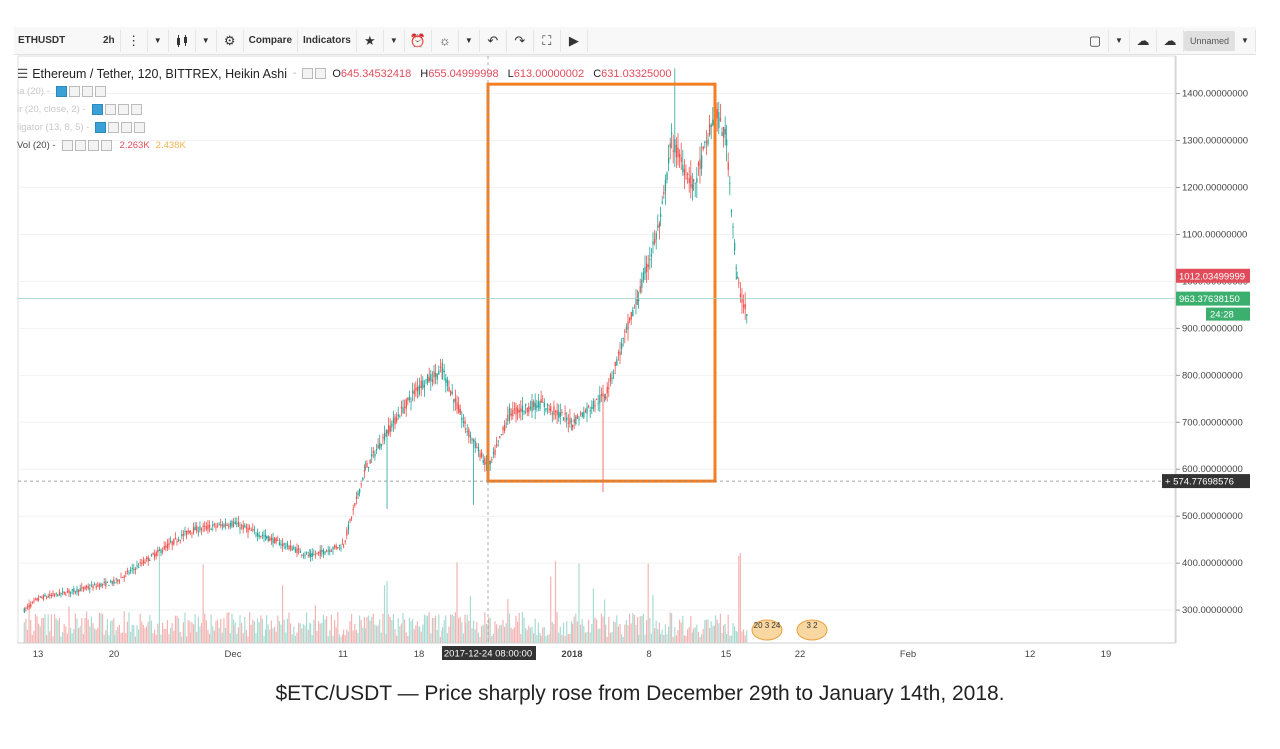 The height and width of the screenshot is (749, 1280). Describe the element at coordinates (1119, 40) in the screenshot. I see `layout-dropdown-icon: ▼` at that location.